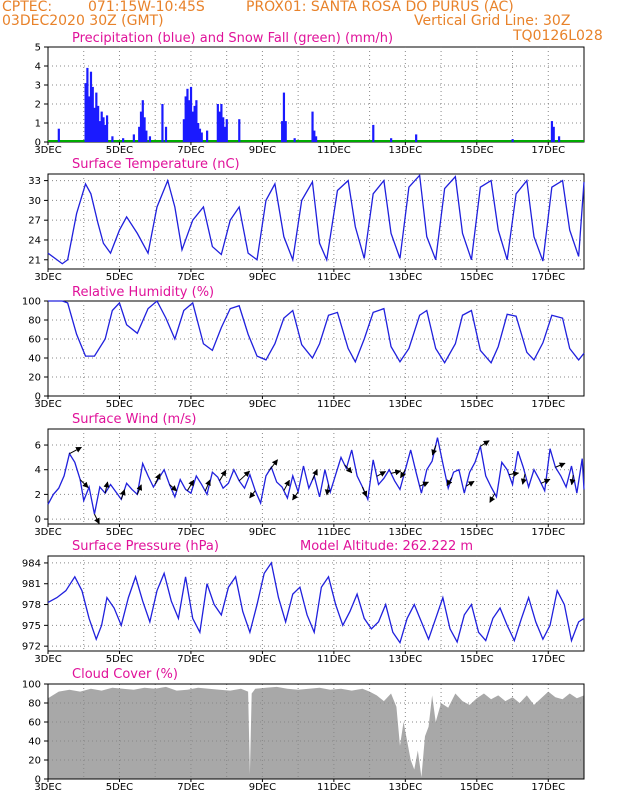  I want to click on cloud-x-ticks: 3DEC 5DEC 7DEC 9DEC 11DEC 13DEC 15DEC 17DEC, so click(299, 786).